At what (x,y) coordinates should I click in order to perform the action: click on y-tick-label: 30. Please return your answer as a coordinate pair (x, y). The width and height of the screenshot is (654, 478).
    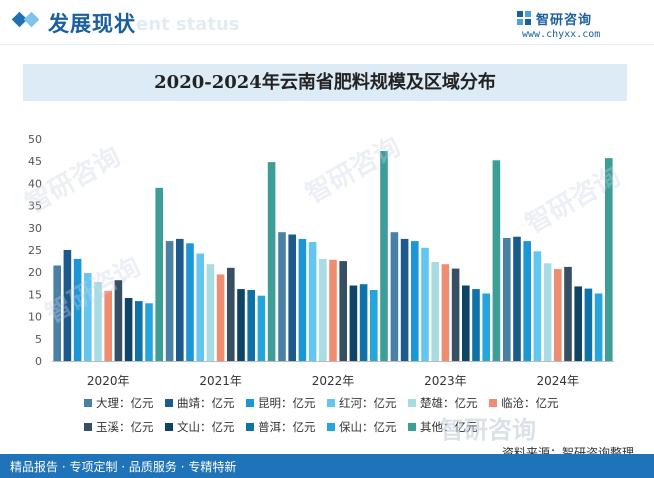
    Looking at the image, I should click on (35, 228).